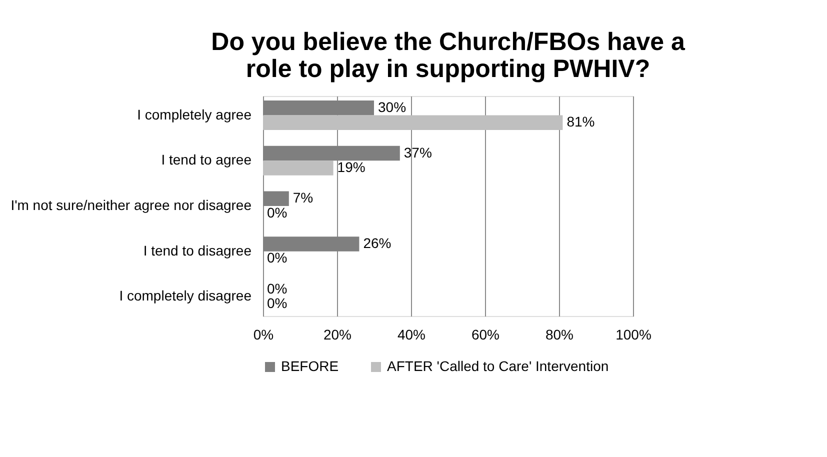 The image size is (827, 457). Describe the element at coordinates (197, 250) in the screenshot. I see `y-tick-label: I tend to disagree` at that location.